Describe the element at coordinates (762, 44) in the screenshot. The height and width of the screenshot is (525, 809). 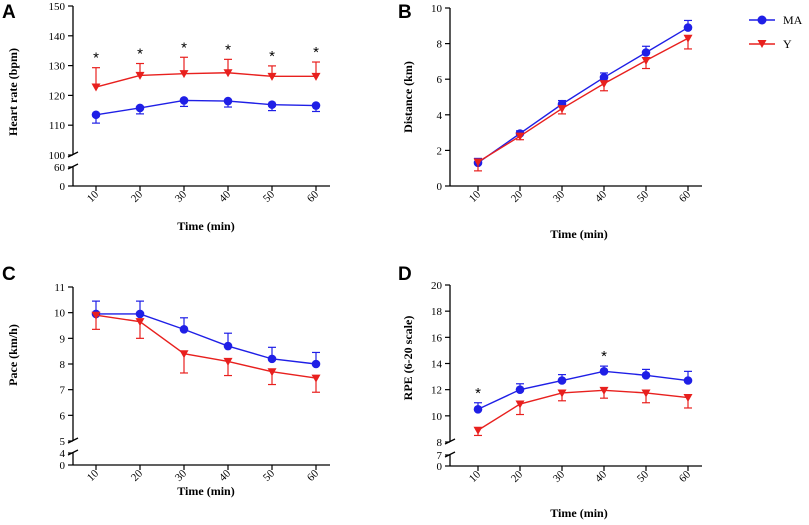
I see `legend-marker-y` at that location.